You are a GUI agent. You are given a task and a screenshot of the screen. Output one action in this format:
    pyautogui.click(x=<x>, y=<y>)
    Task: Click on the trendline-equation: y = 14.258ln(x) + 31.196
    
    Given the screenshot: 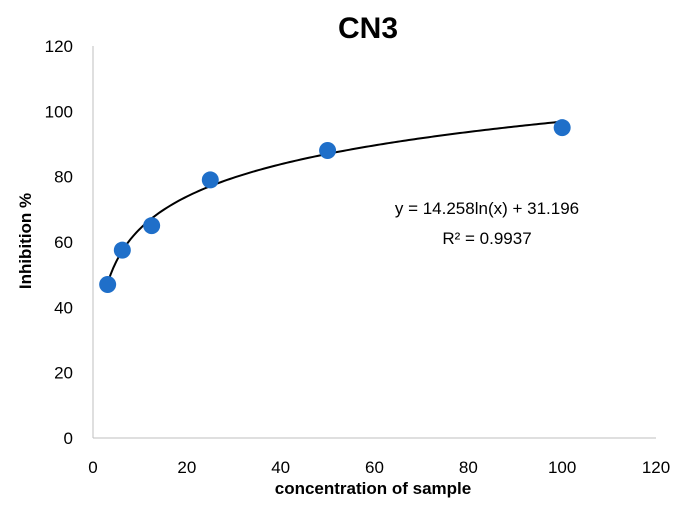 What is the action you would take?
    pyautogui.click(x=487, y=208)
    